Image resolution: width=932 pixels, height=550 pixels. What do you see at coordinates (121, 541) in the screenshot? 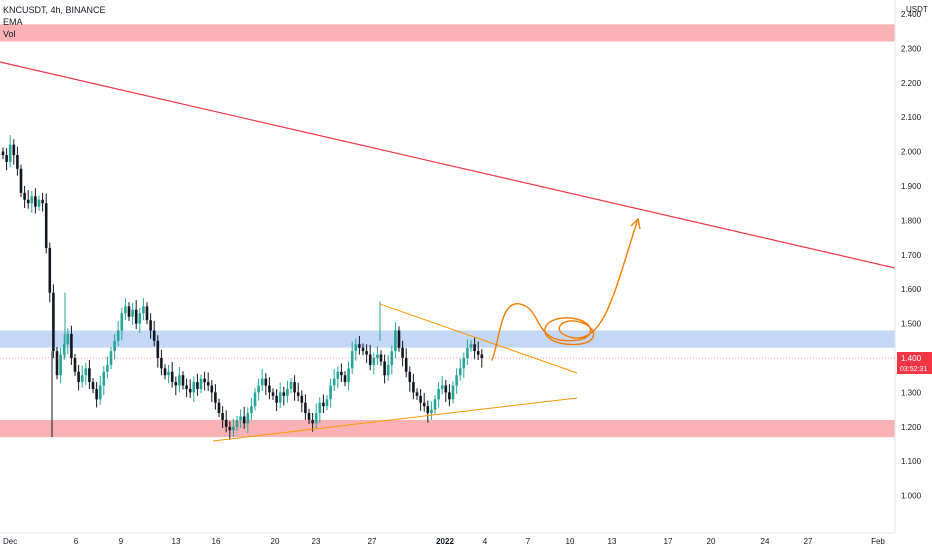
I see `time-tick-label: 9` at bounding box center [121, 541].